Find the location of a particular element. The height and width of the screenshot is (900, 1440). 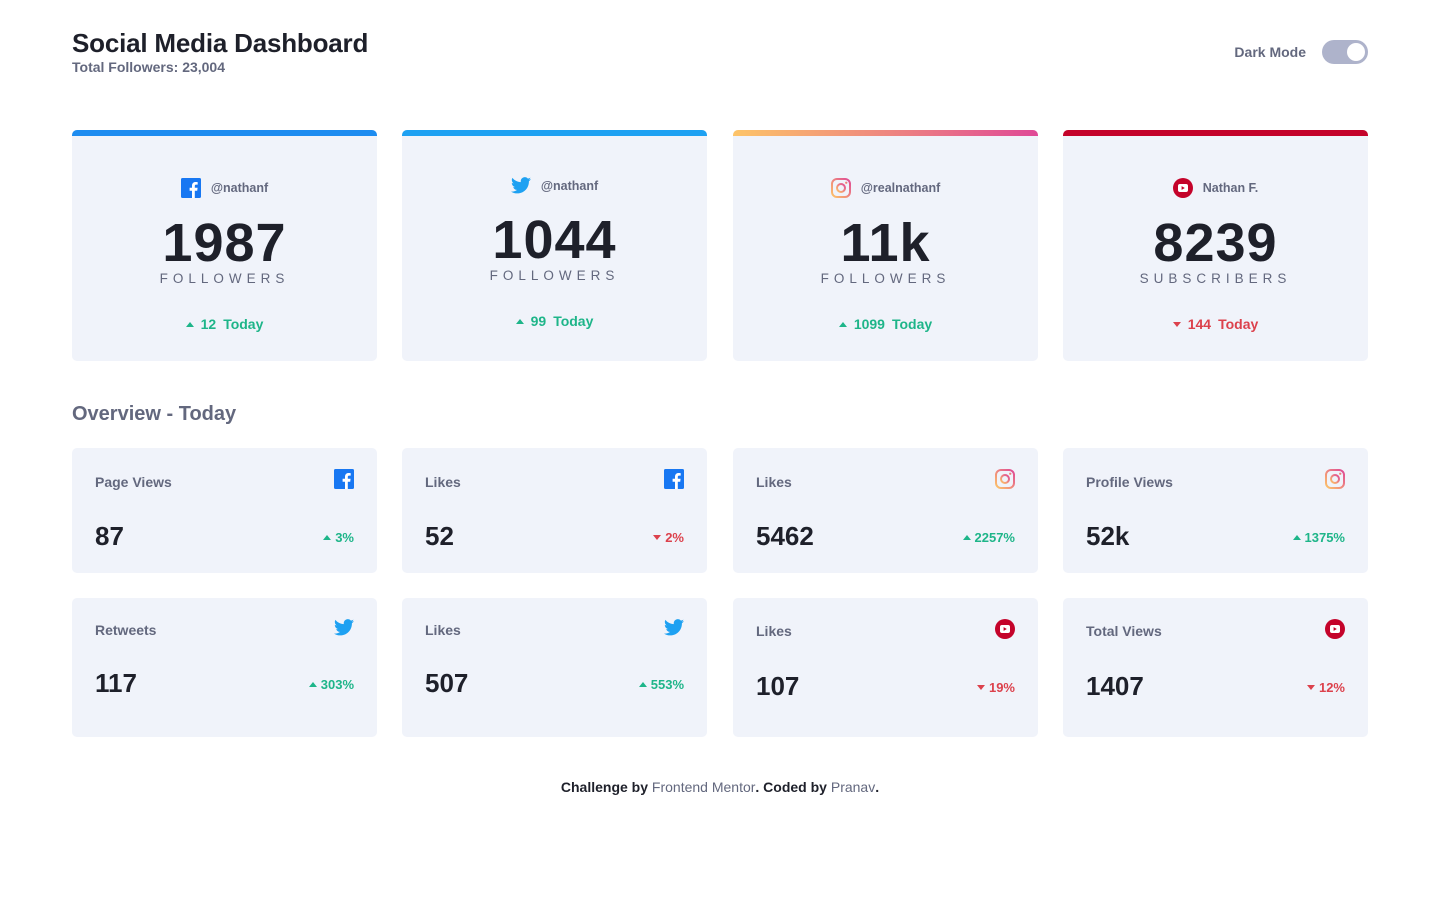

footer-prefix: Challenge by is located at coordinates (606, 787).